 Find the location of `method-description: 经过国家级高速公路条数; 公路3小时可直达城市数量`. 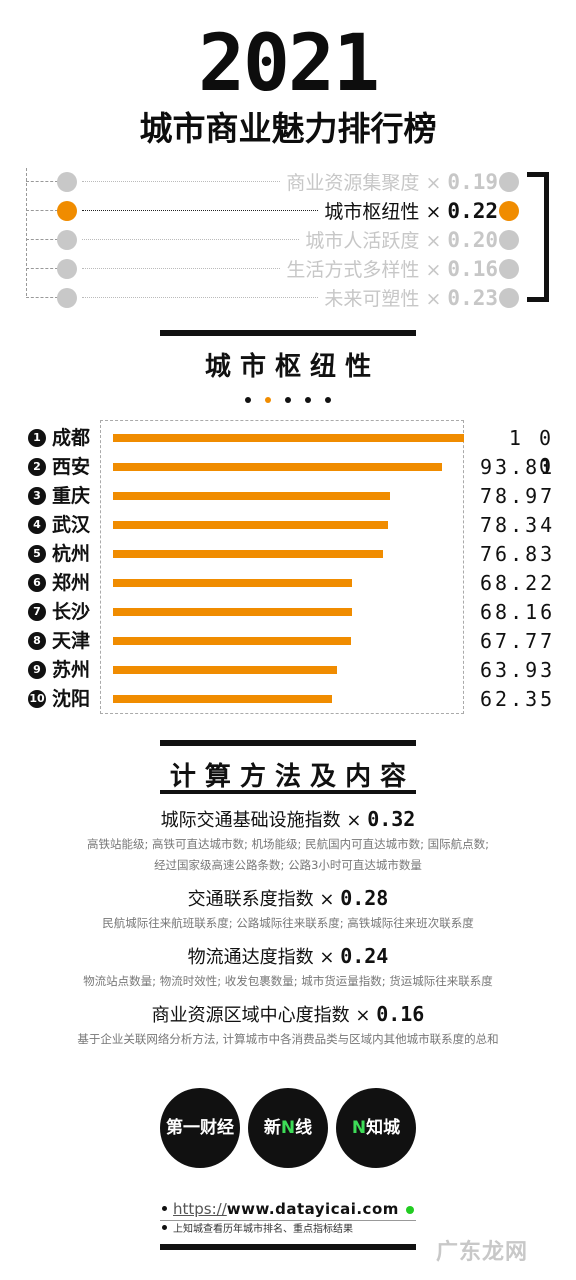

method-description: 经过国家级高速公路条数; 公路3小时可直达城市数量 is located at coordinates (288, 865).